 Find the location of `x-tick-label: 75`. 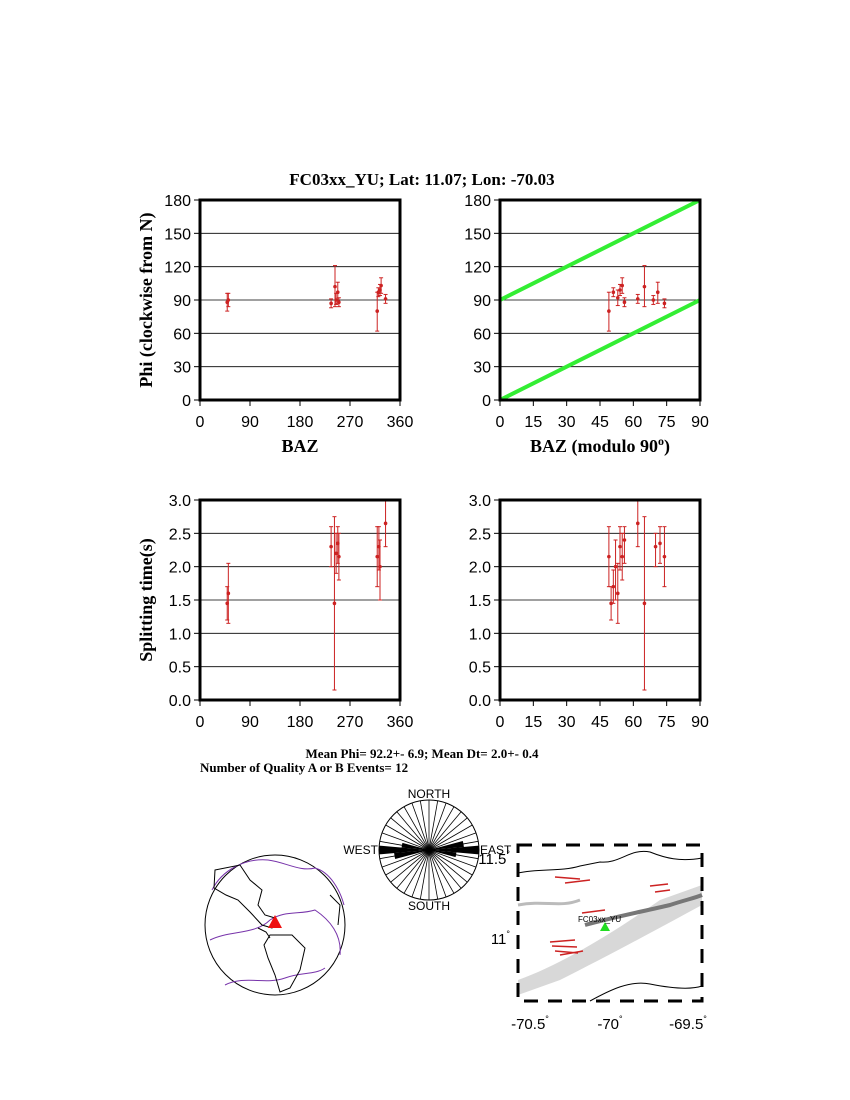

x-tick-label: 75 is located at coordinates (667, 722).